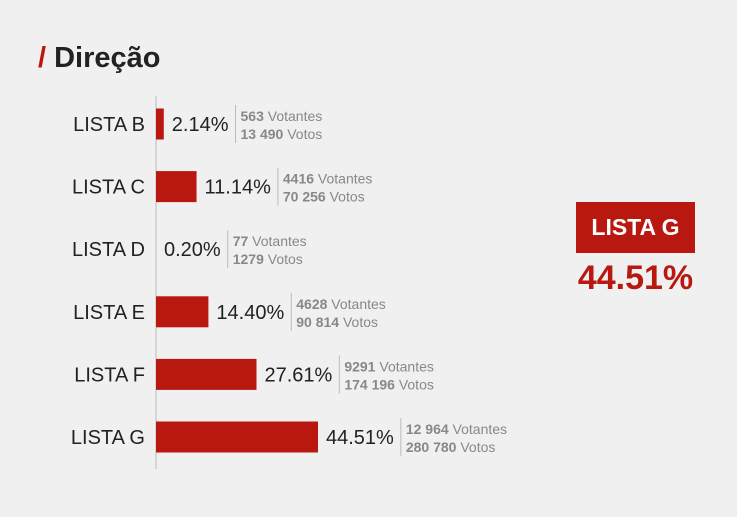  I want to click on voters-label: 77 Votantes, so click(270, 241).